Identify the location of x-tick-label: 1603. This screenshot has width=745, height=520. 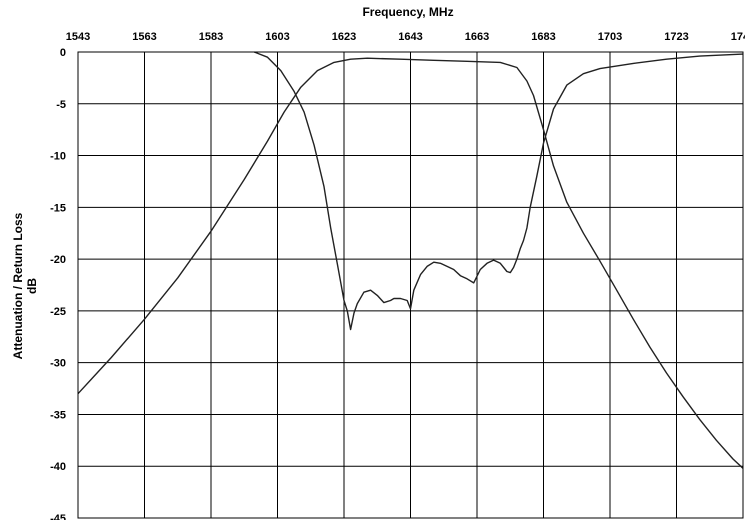
(277, 37).